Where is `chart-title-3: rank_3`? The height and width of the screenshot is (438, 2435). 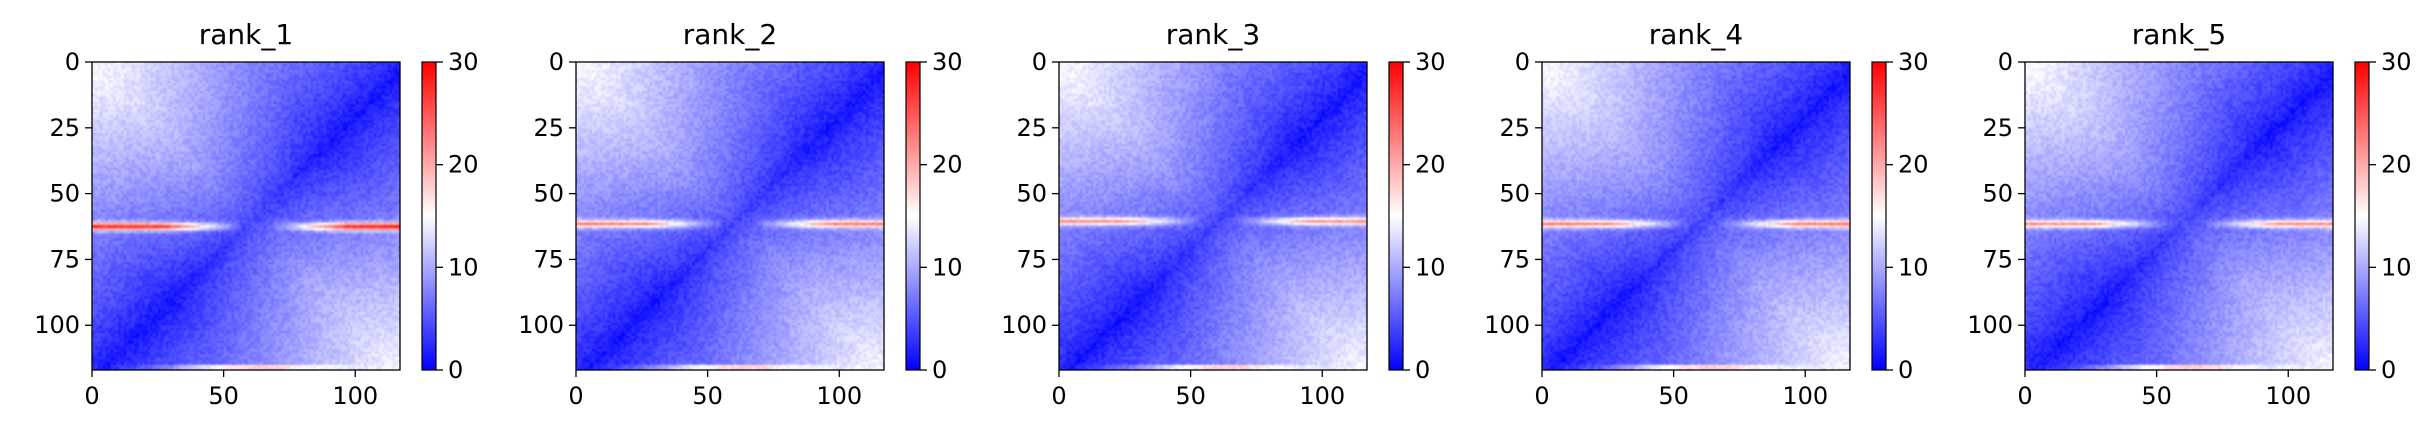
chart-title-3: rank_3 is located at coordinates (1213, 34).